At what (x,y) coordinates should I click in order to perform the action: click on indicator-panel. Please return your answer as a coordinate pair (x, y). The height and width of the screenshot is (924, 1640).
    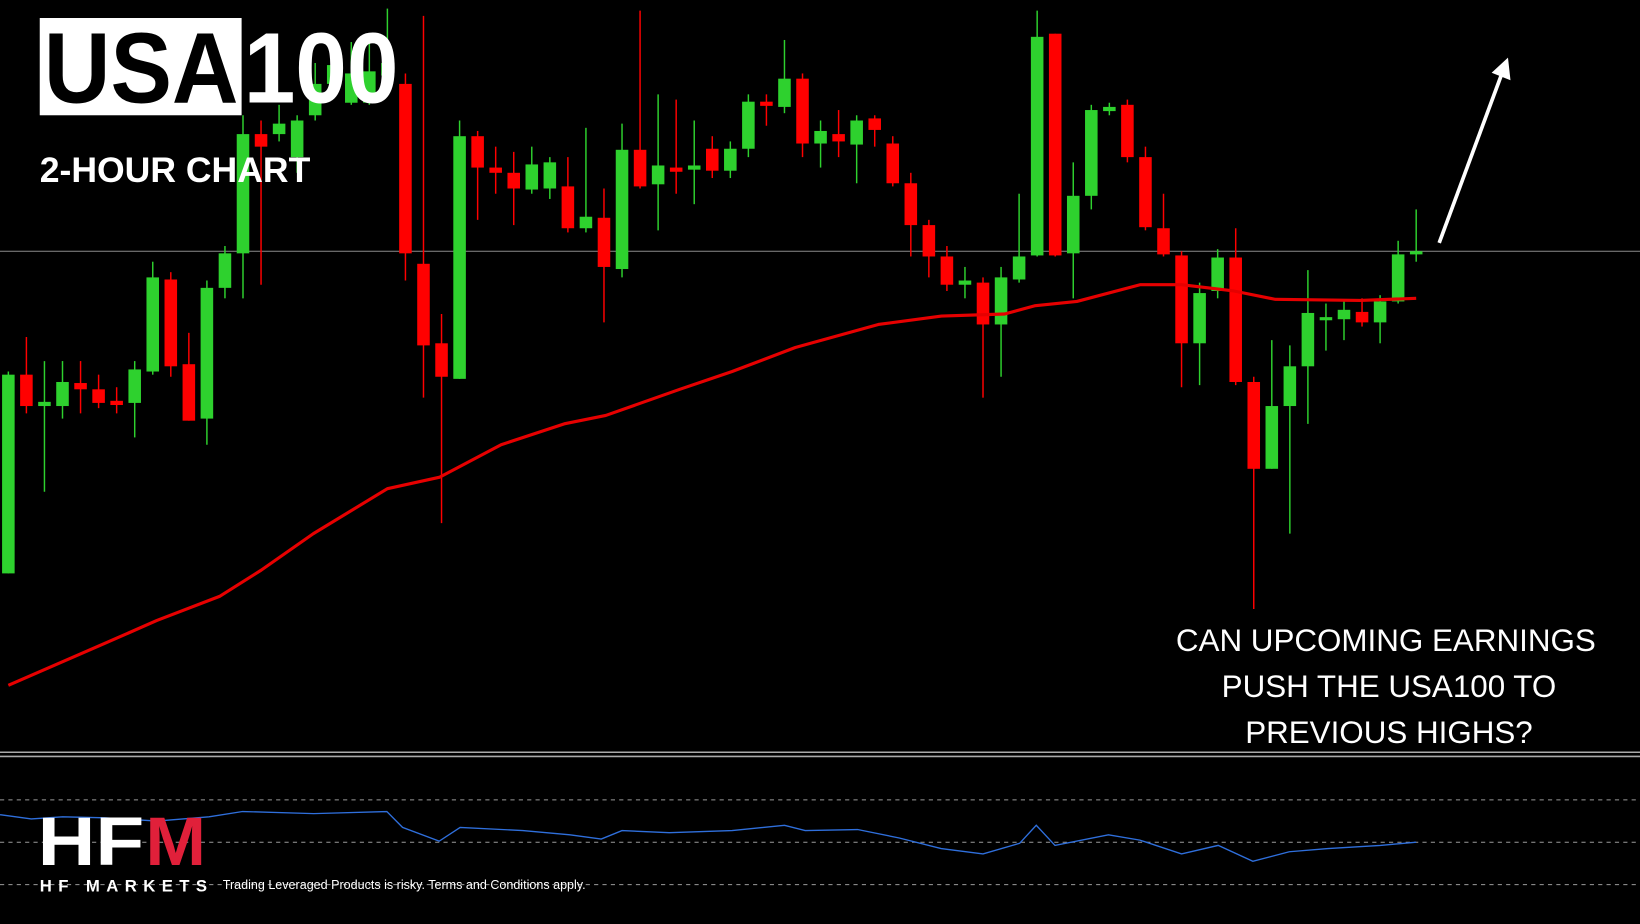
    Looking at the image, I should click on (820, 842).